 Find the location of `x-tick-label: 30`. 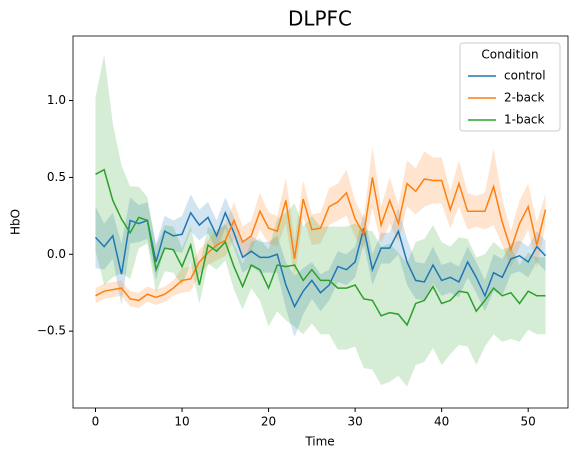

x-tick-label: 30 is located at coordinates (354, 422).